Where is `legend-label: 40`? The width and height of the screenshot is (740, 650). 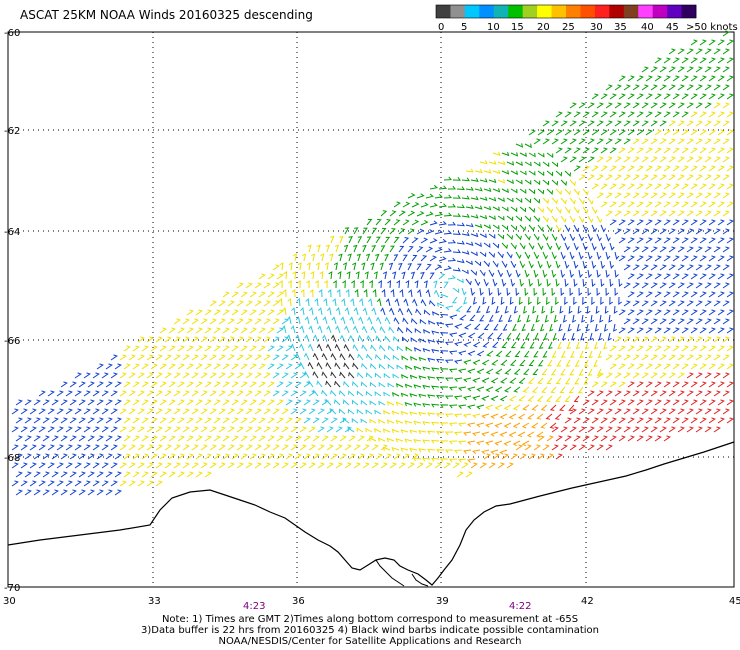 legend-label: 40 is located at coordinates (647, 27).